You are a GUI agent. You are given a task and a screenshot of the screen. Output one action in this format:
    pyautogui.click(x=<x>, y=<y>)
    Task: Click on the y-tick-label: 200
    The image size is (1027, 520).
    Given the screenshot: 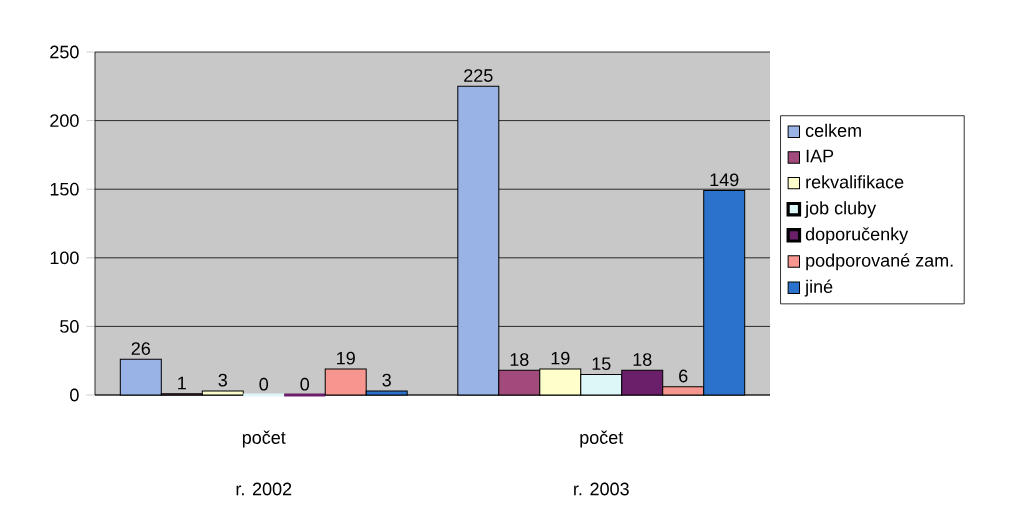 What is the action you would take?
    pyautogui.click(x=64, y=120)
    